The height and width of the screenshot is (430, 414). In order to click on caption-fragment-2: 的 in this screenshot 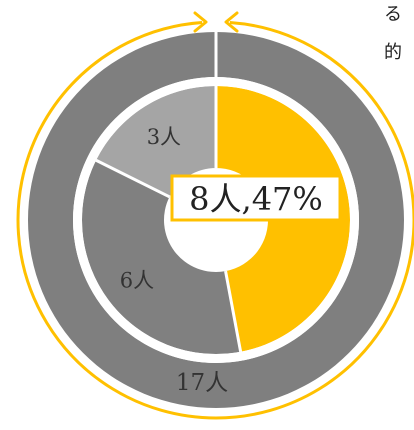, I will do `click(393, 52)`.